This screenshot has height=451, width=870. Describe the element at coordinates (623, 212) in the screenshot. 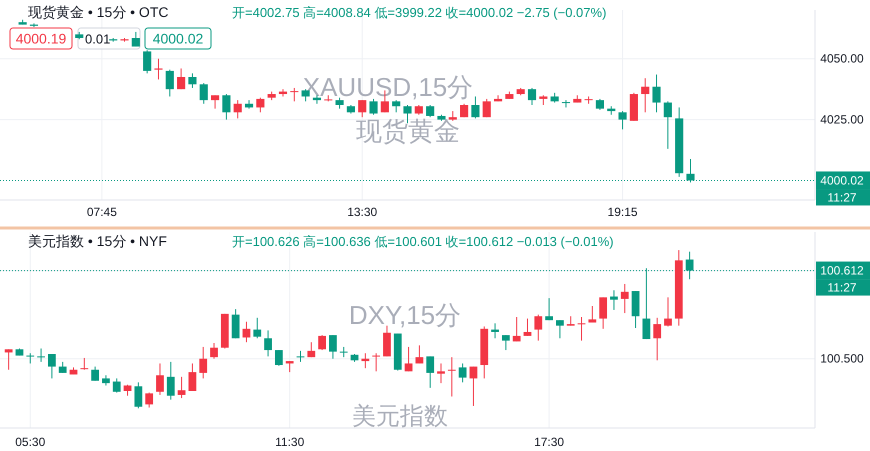

I see `x-tick-label: 19:15` at that location.